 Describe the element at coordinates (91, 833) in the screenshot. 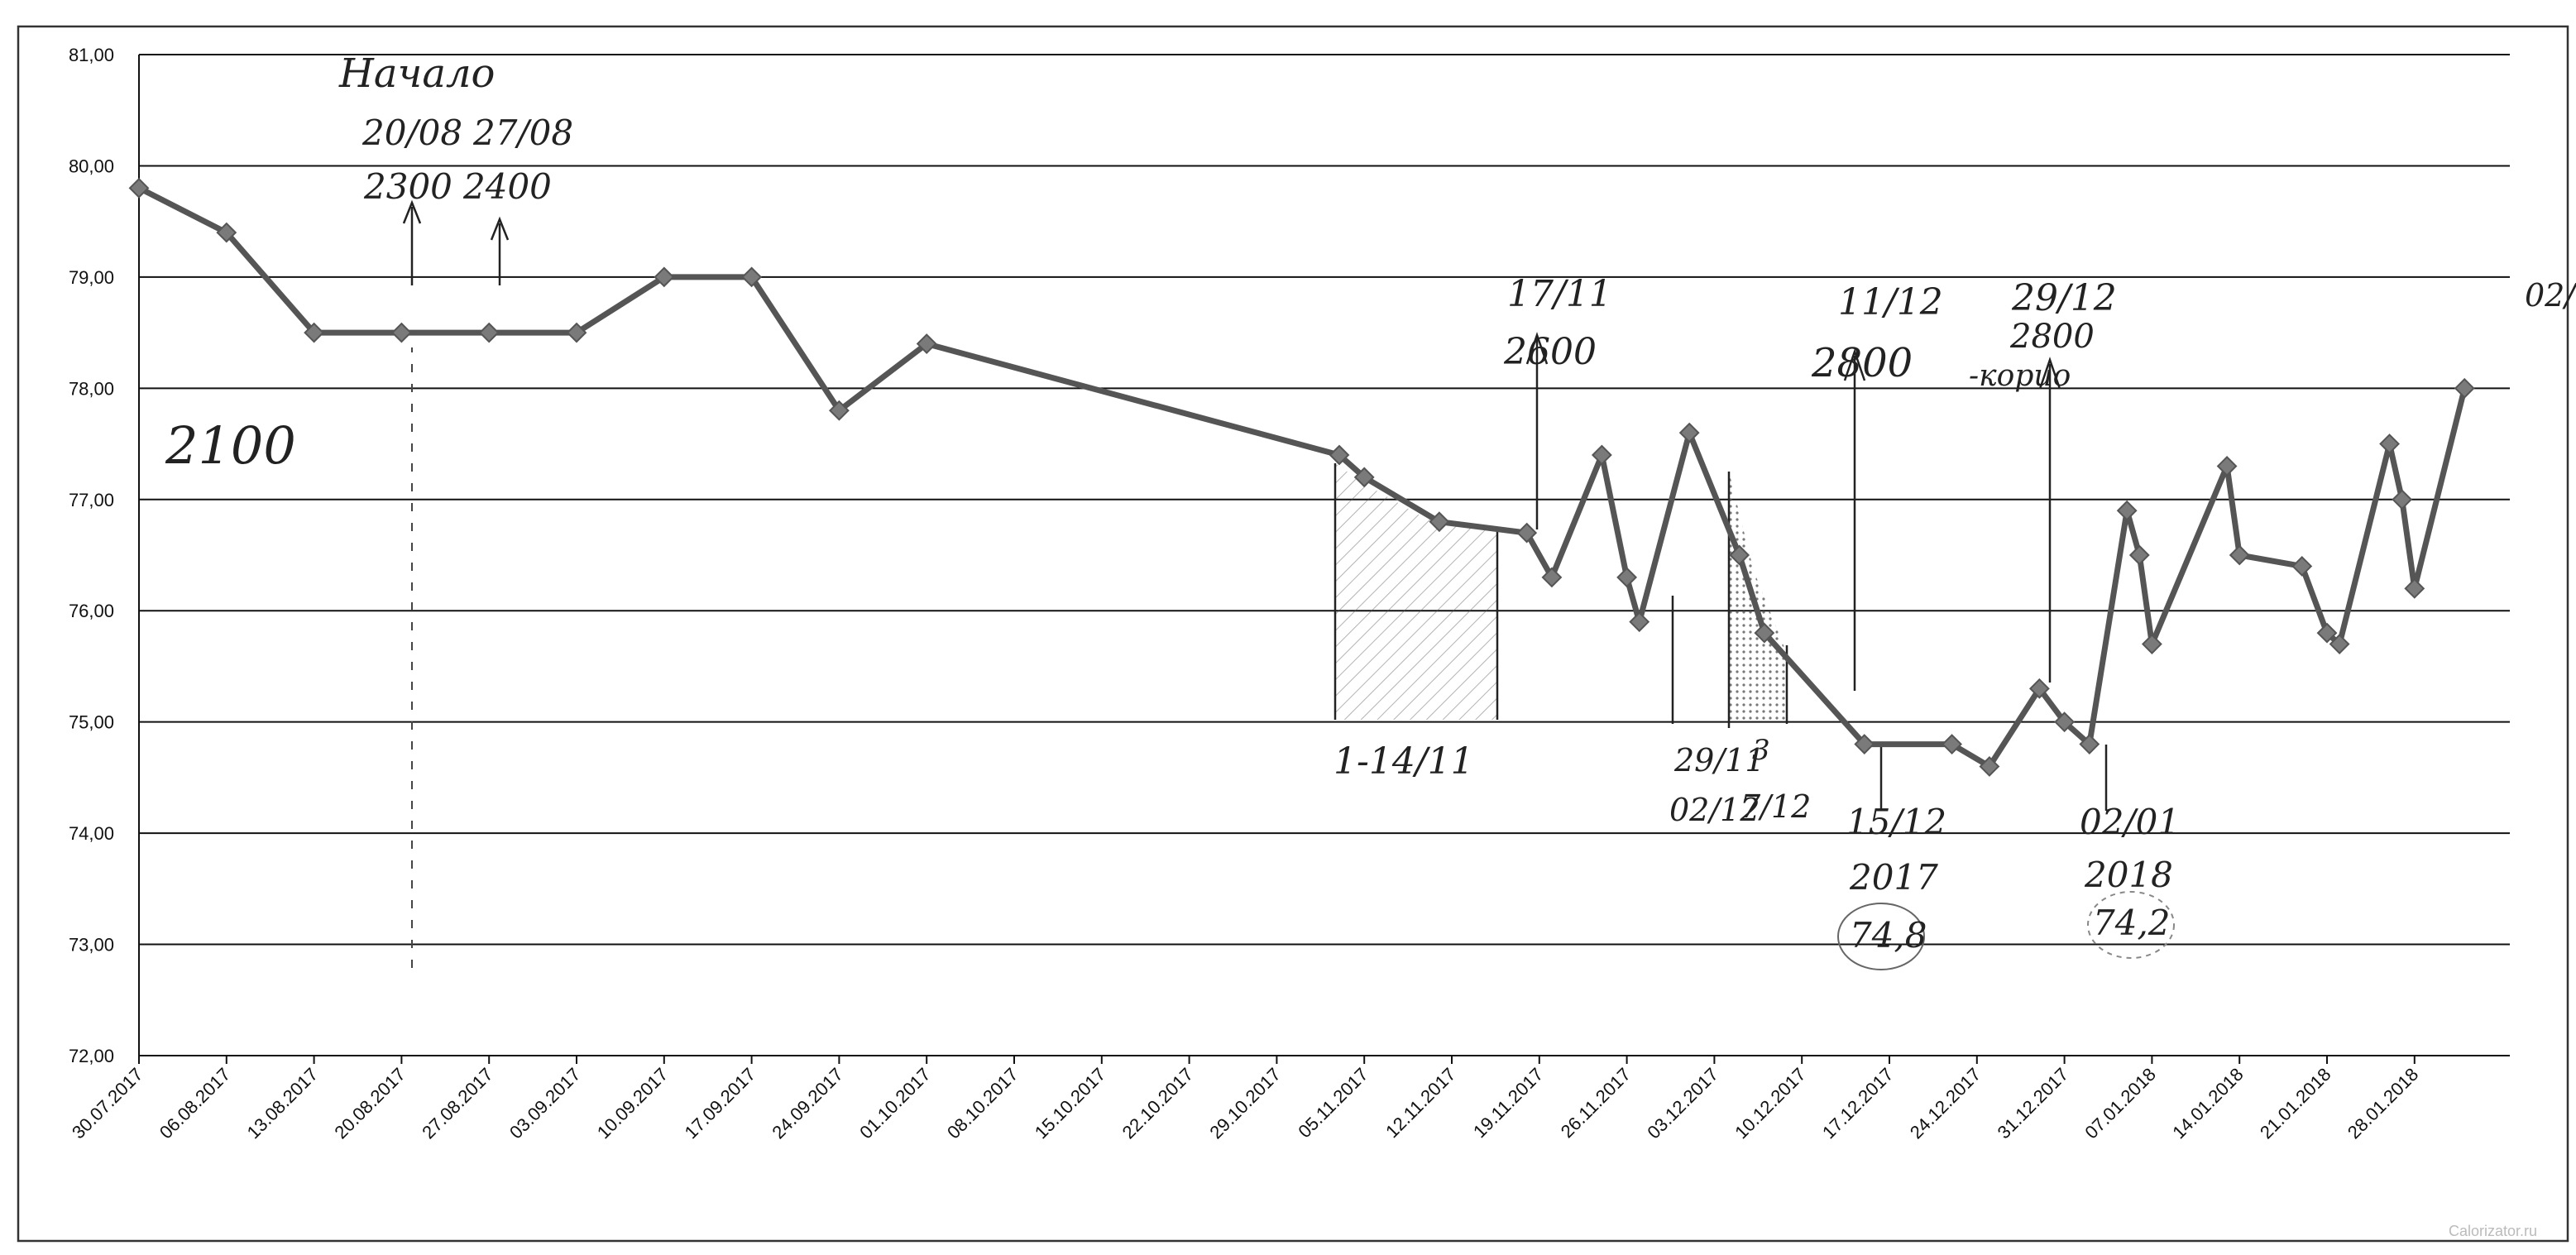

I see `y-tick-label: 74,00` at that location.